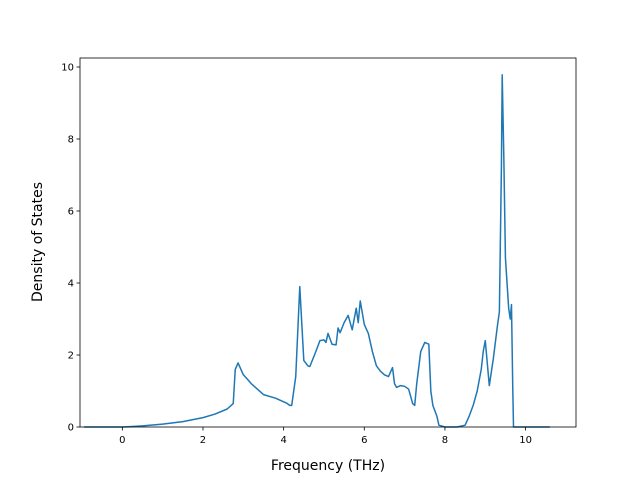 This screenshot has height=480, width=640. I want to click on y-tick-label: 10, so click(67, 68).